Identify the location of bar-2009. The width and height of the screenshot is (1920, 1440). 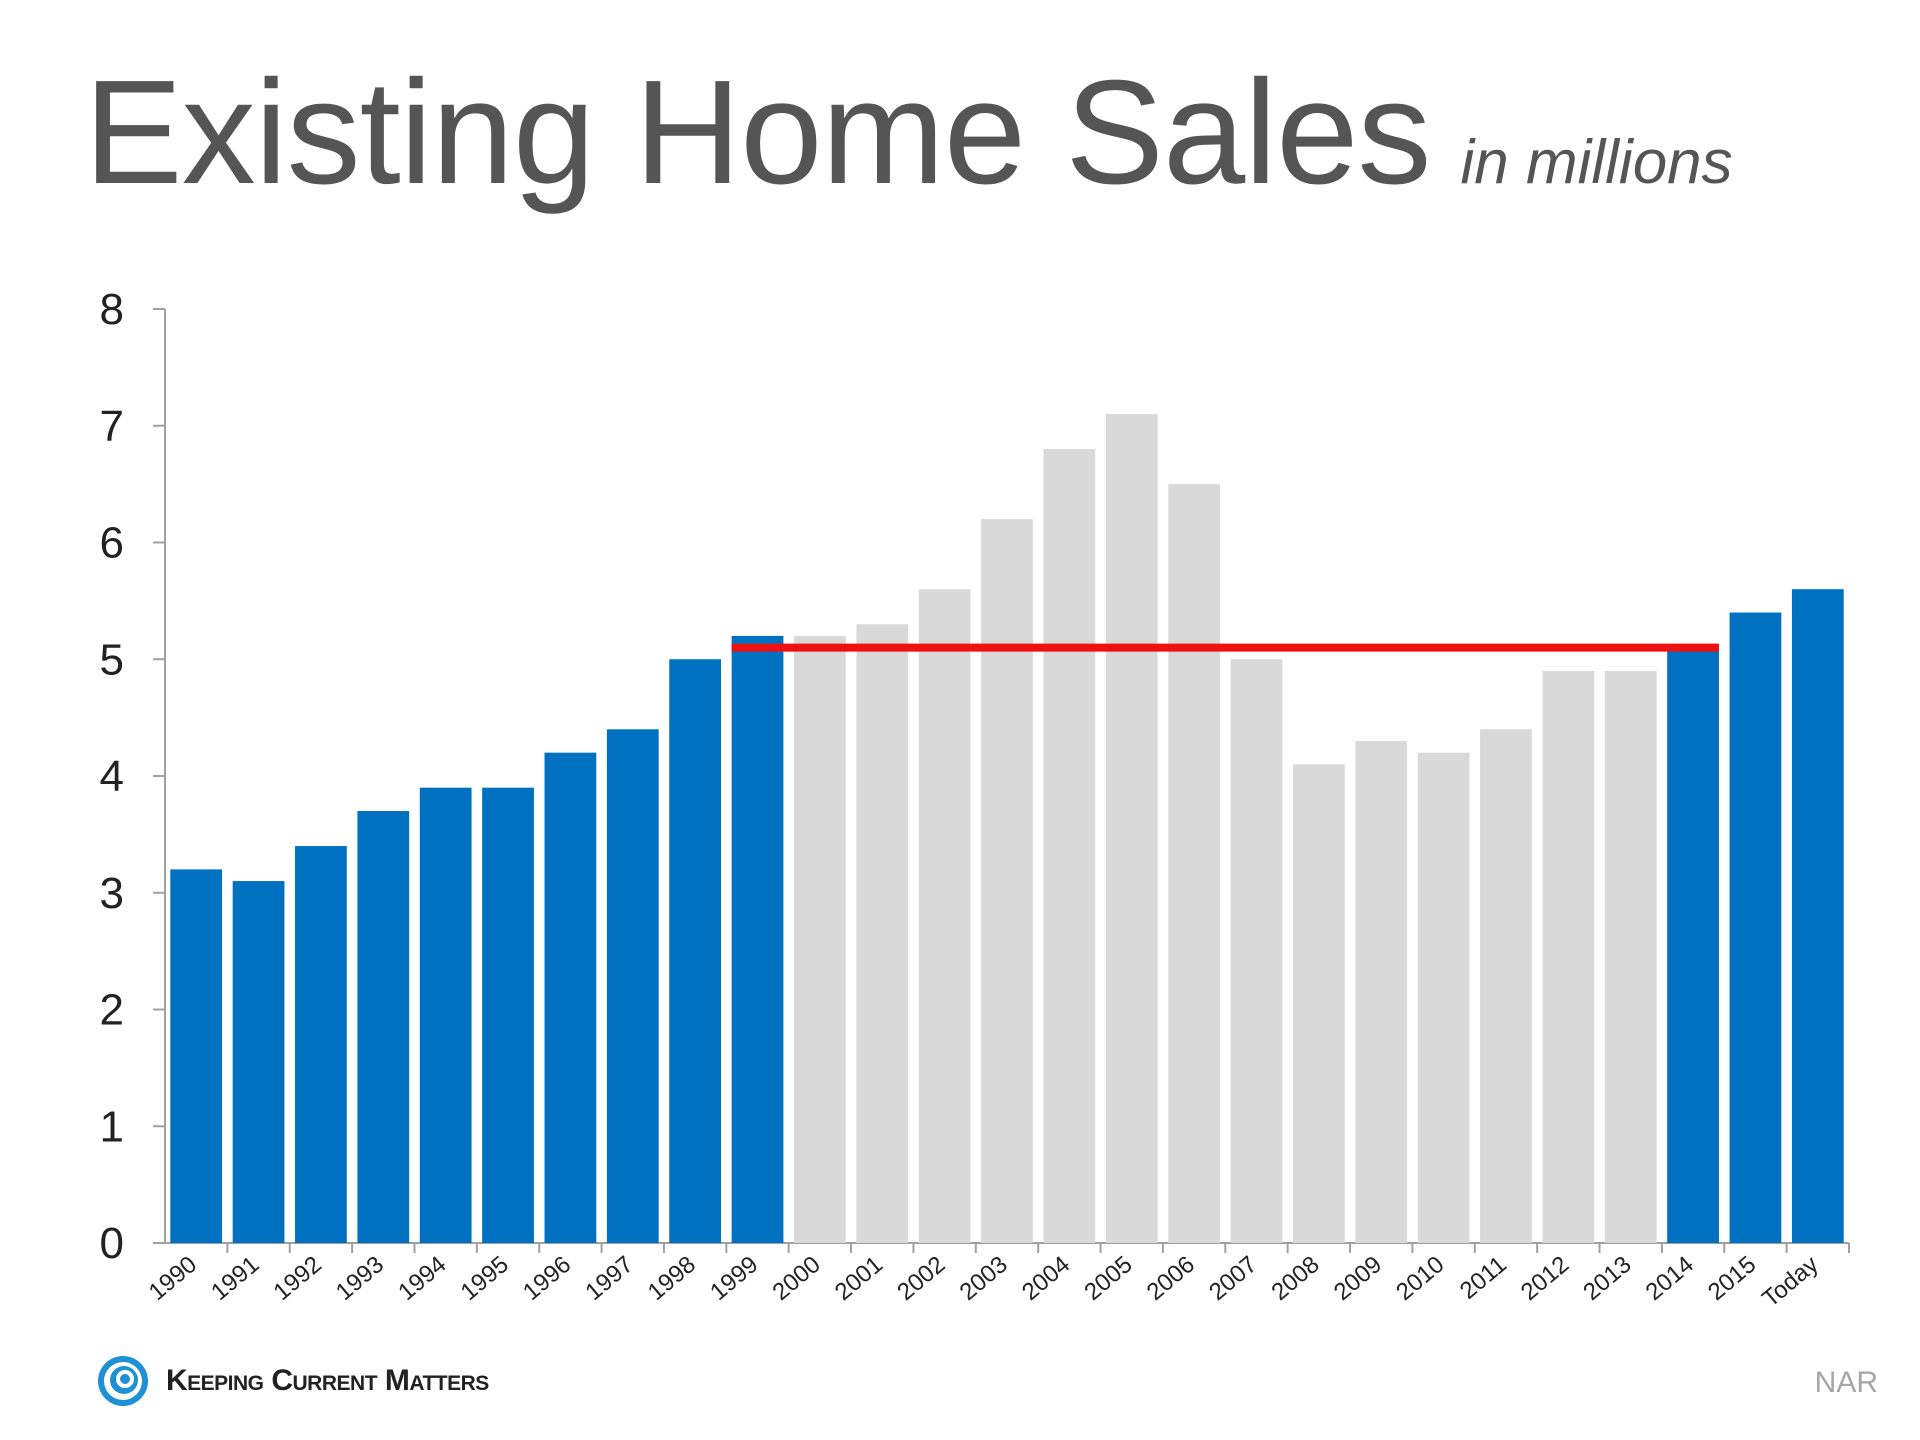
(1381, 991).